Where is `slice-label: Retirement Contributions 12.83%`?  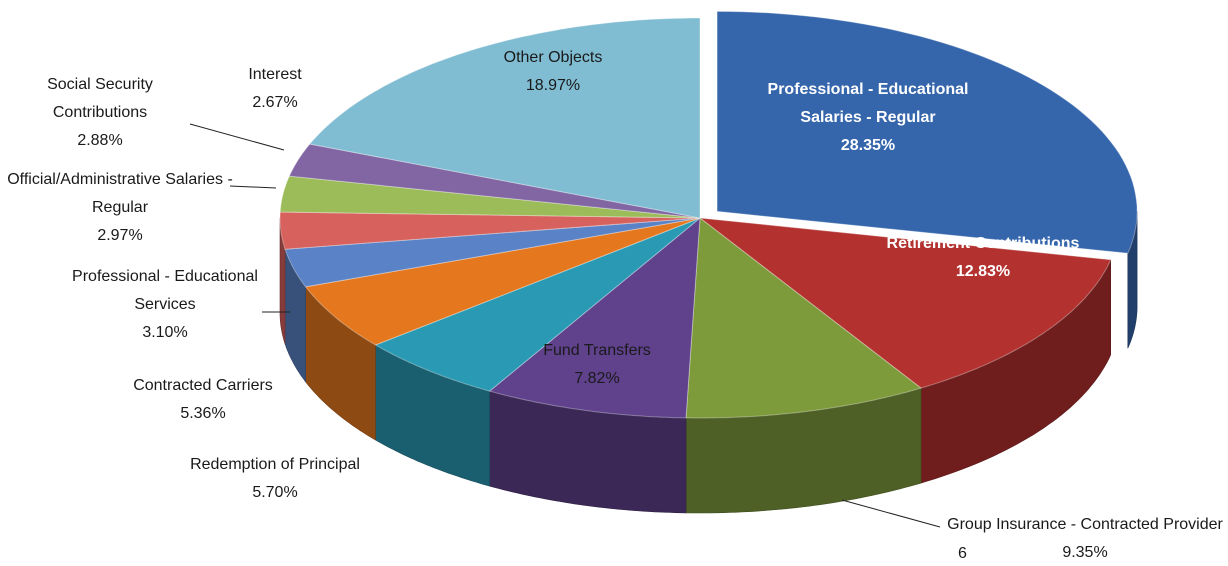
slice-label: Retirement Contributions 12.83% is located at coordinates (983, 258).